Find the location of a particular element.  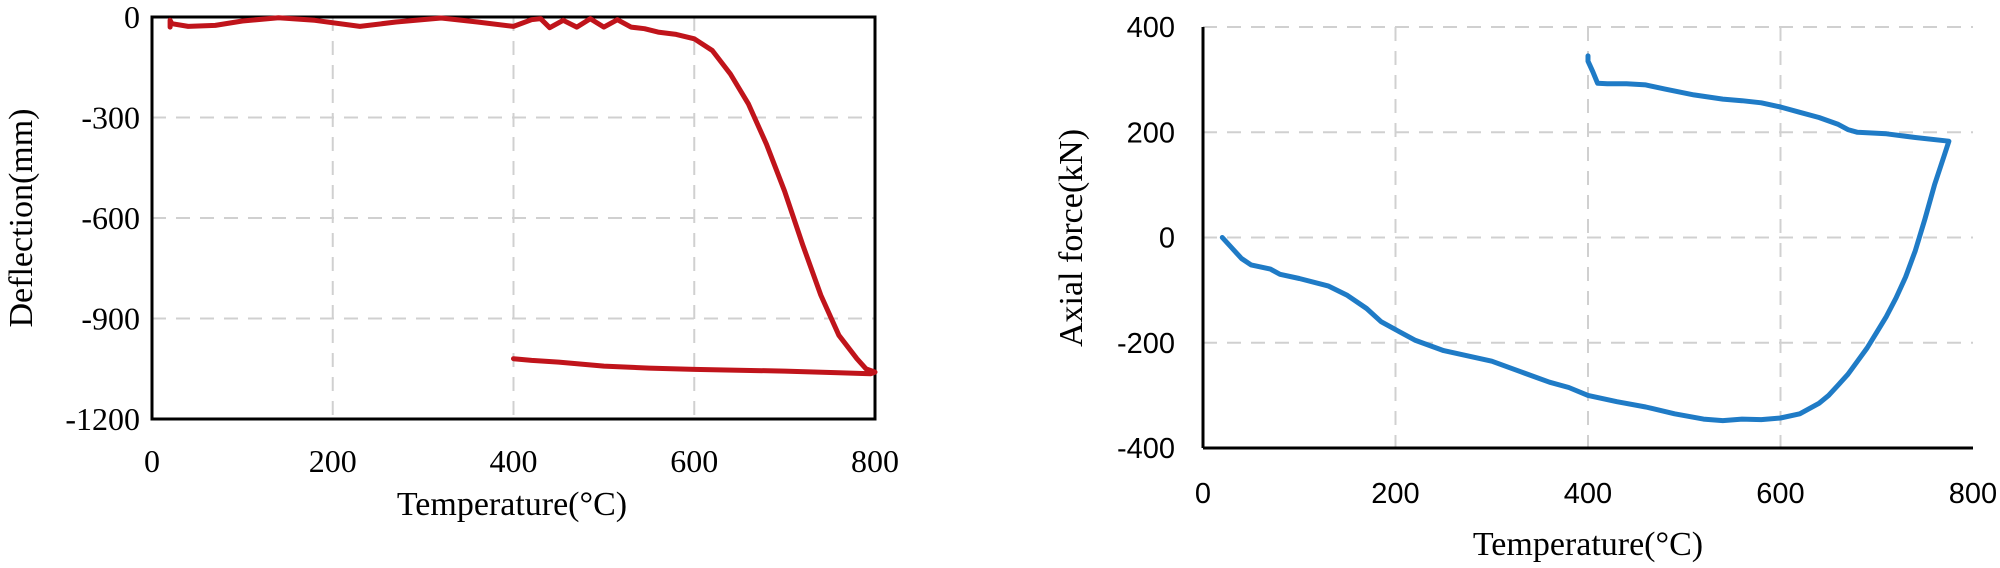

axial-force-x-tick-label: 400 is located at coordinates (1588, 494).